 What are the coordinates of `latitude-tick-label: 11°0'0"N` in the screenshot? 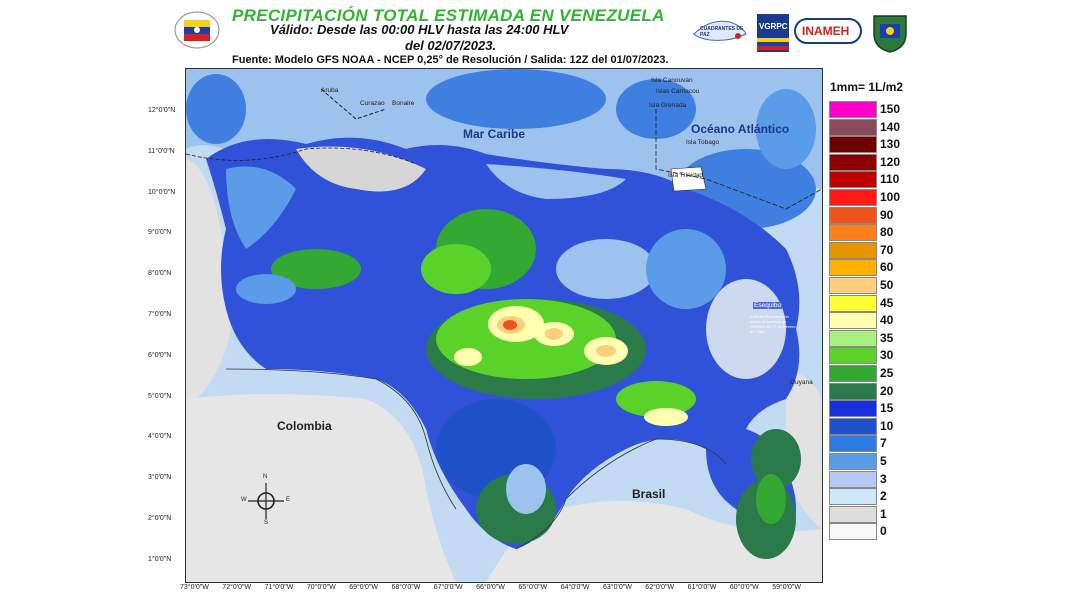 It's located at (161, 151).